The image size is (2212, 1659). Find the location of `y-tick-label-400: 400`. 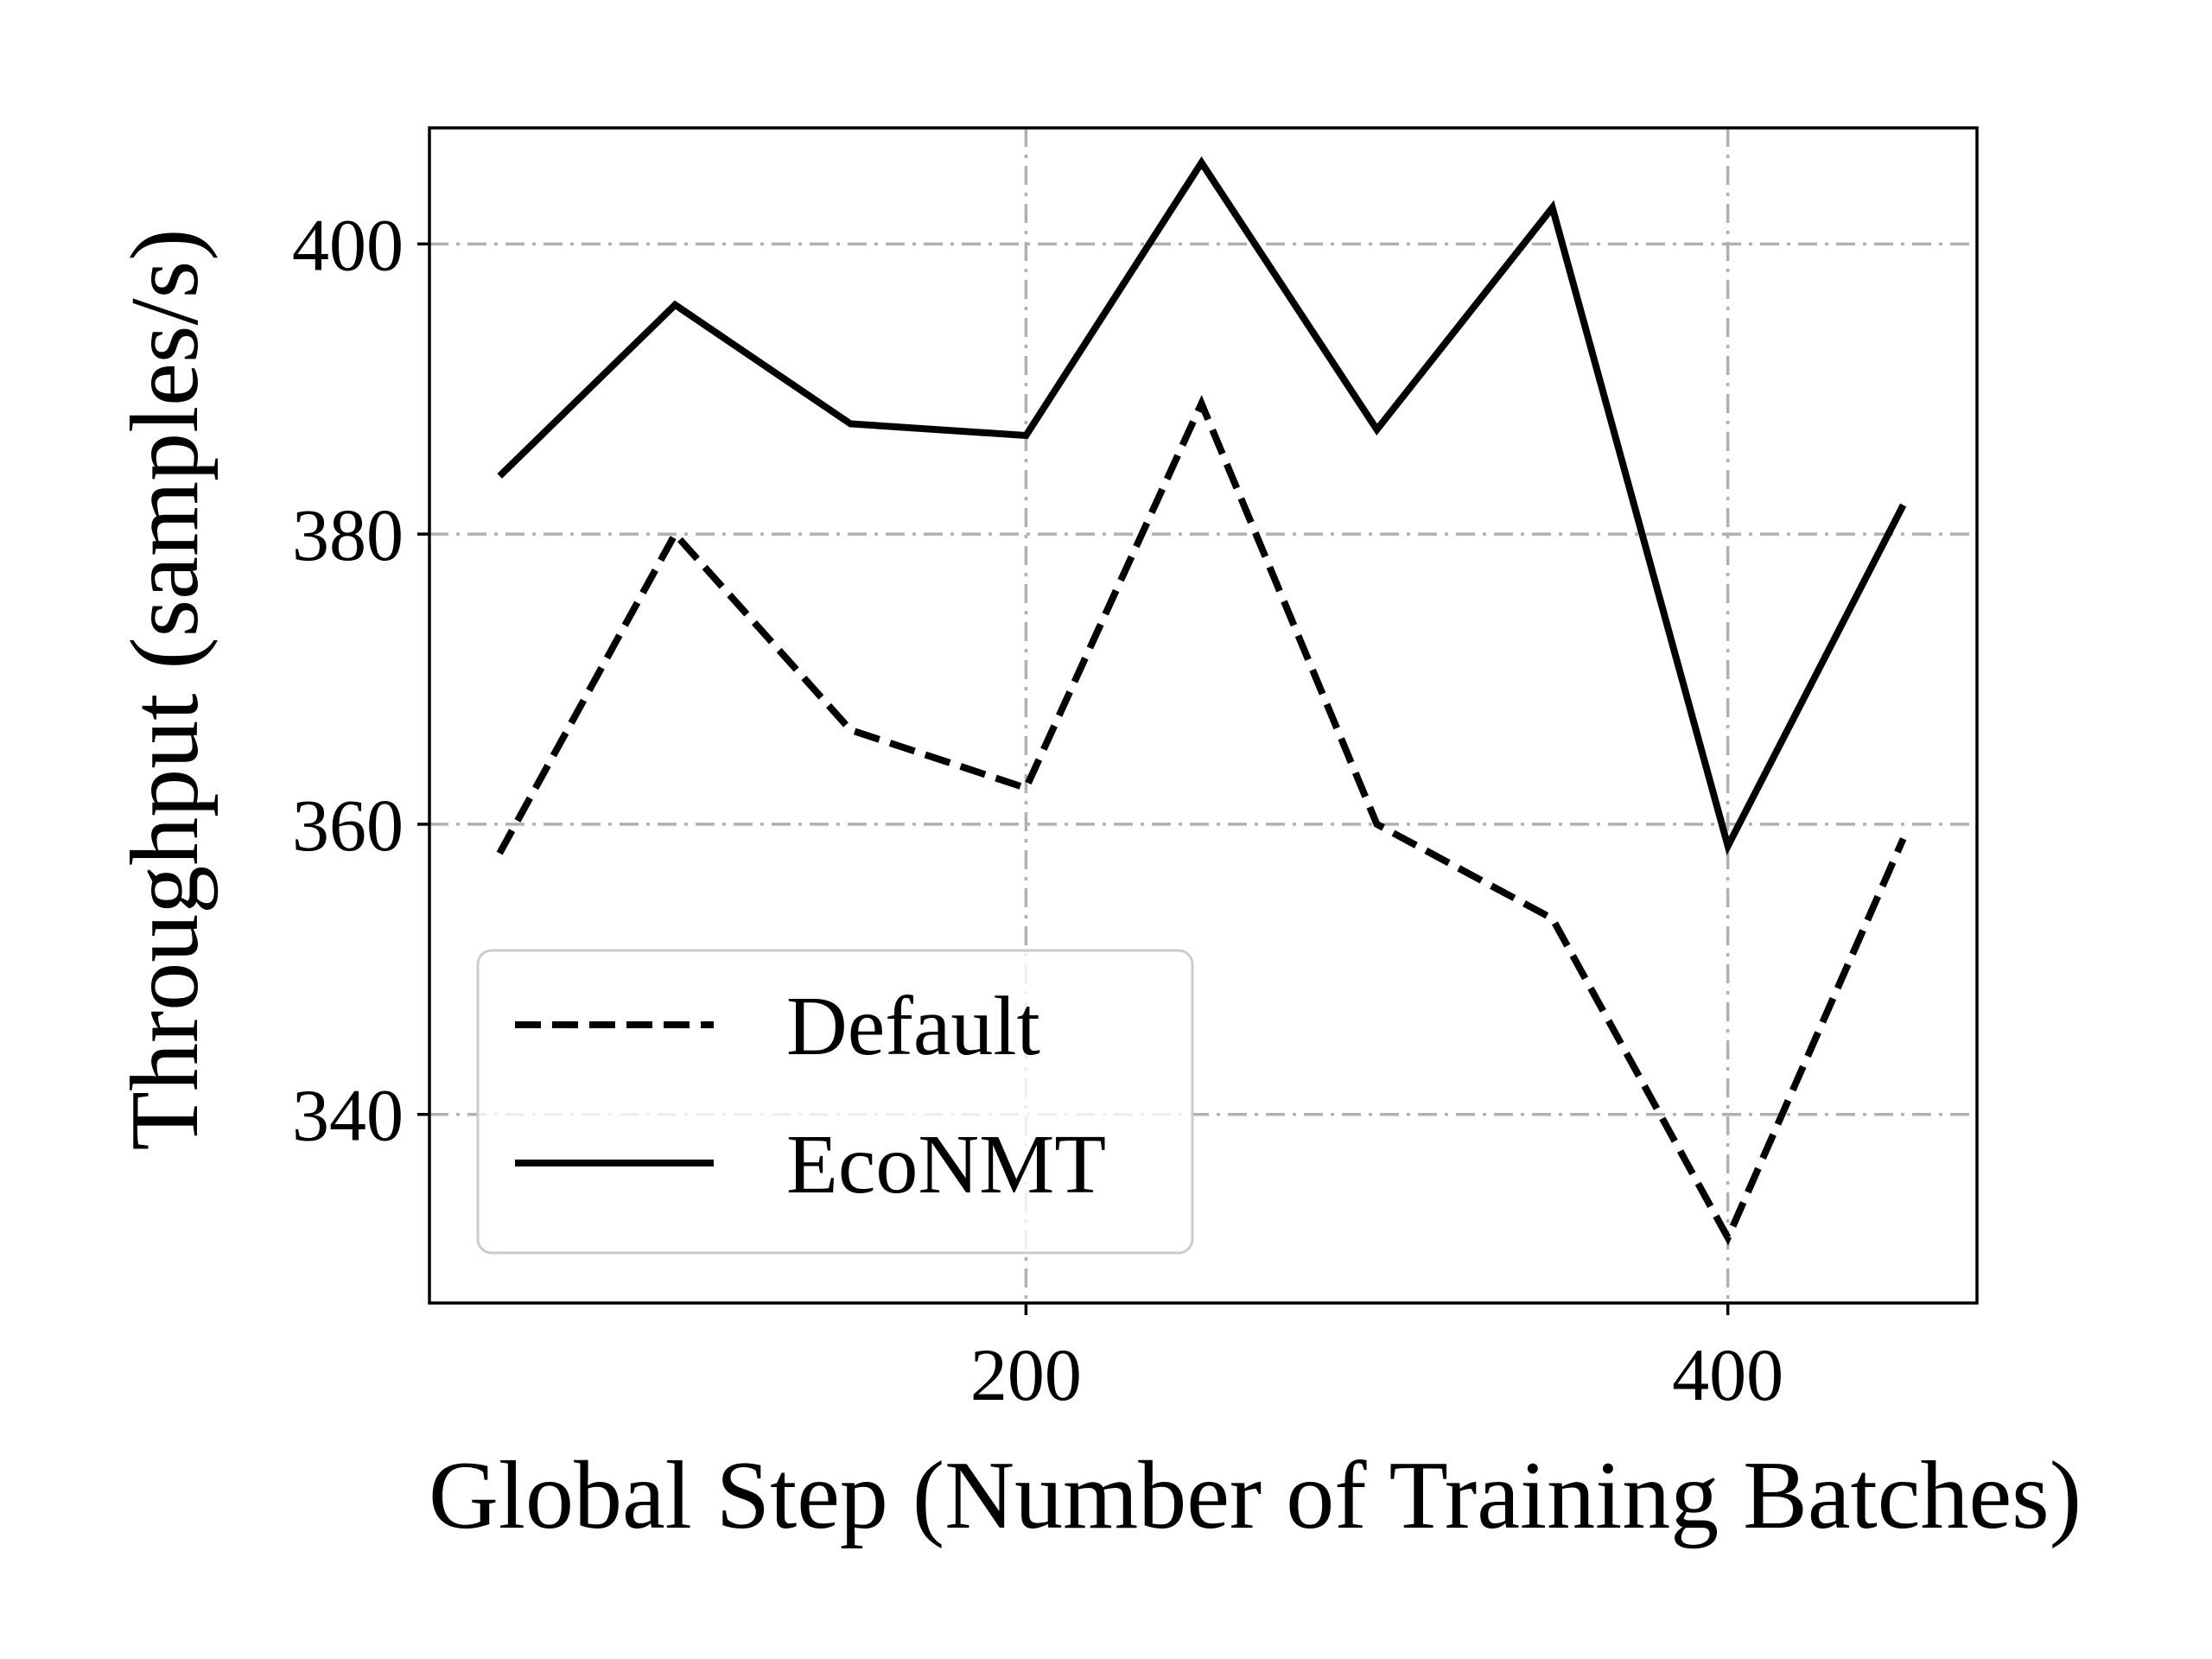

y-tick-label-400: 400 is located at coordinates (348, 244).